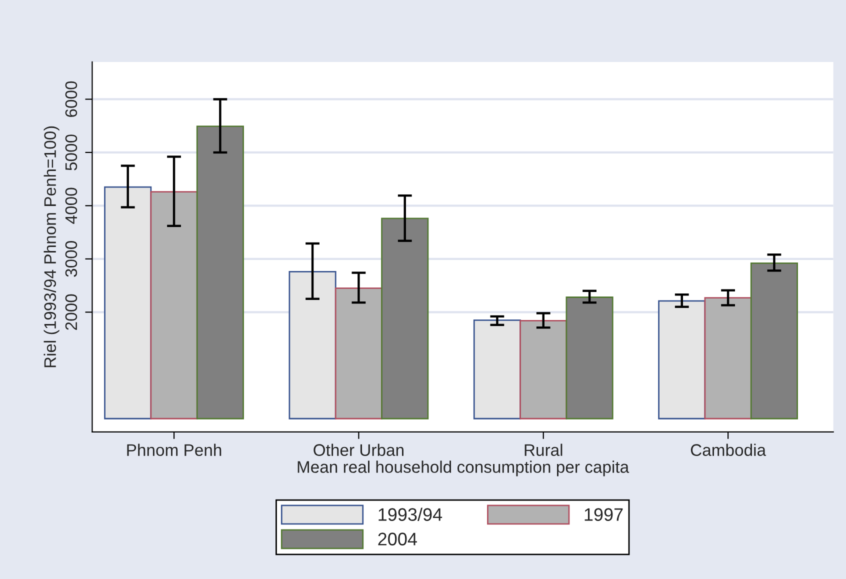 The height and width of the screenshot is (579, 846). I want to click on legend-label: 2004, so click(397, 539).